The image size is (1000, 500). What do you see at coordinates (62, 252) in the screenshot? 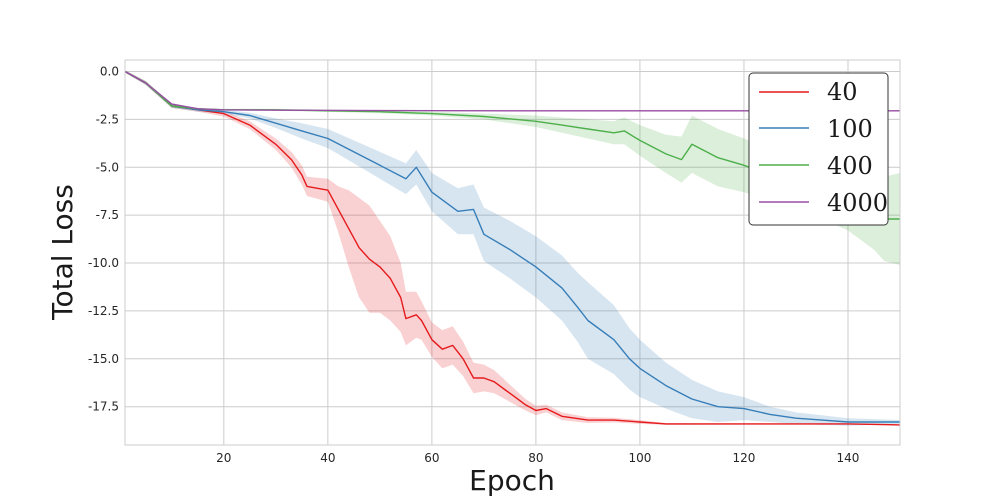
I see `y-axis-label: Total Loss` at bounding box center [62, 252].